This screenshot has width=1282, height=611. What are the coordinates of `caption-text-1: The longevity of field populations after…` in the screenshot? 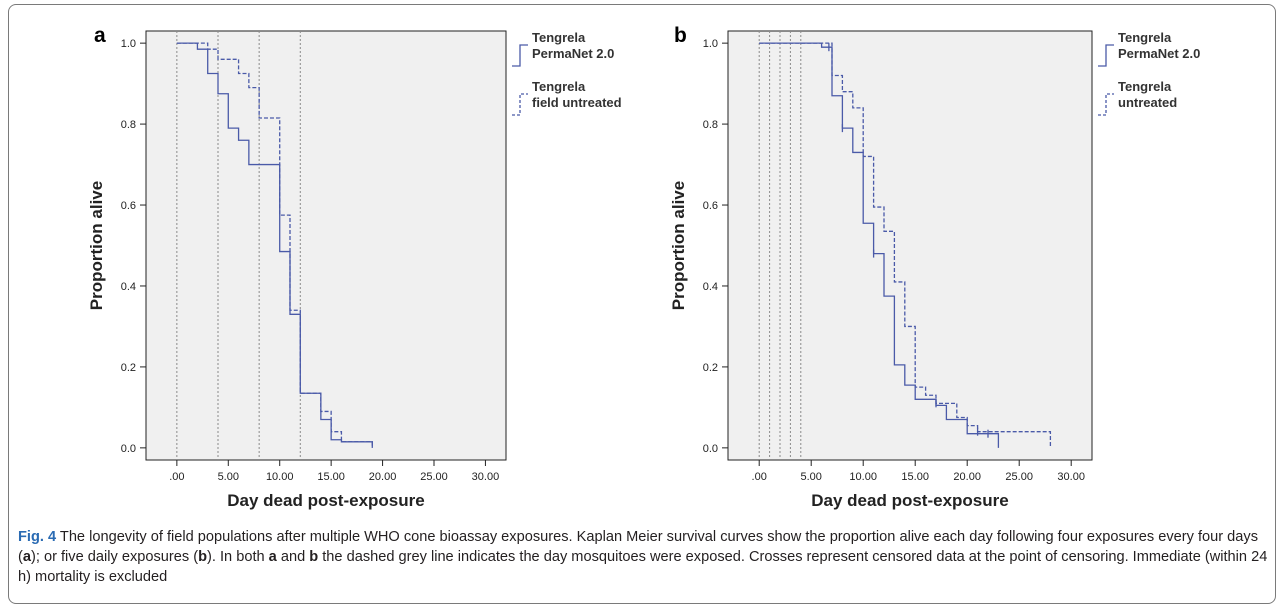 It's located at (638, 547).